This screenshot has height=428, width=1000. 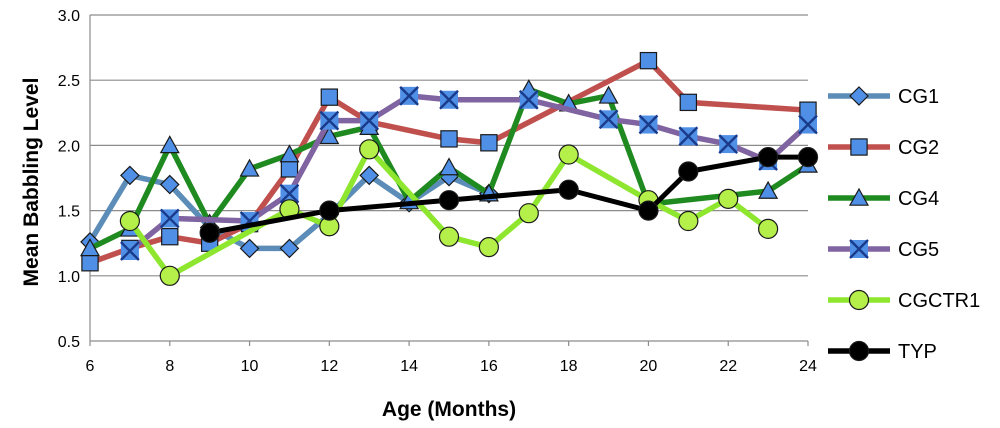 I want to click on y-axis-title: Mean Babbling Level, so click(x=31, y=182).